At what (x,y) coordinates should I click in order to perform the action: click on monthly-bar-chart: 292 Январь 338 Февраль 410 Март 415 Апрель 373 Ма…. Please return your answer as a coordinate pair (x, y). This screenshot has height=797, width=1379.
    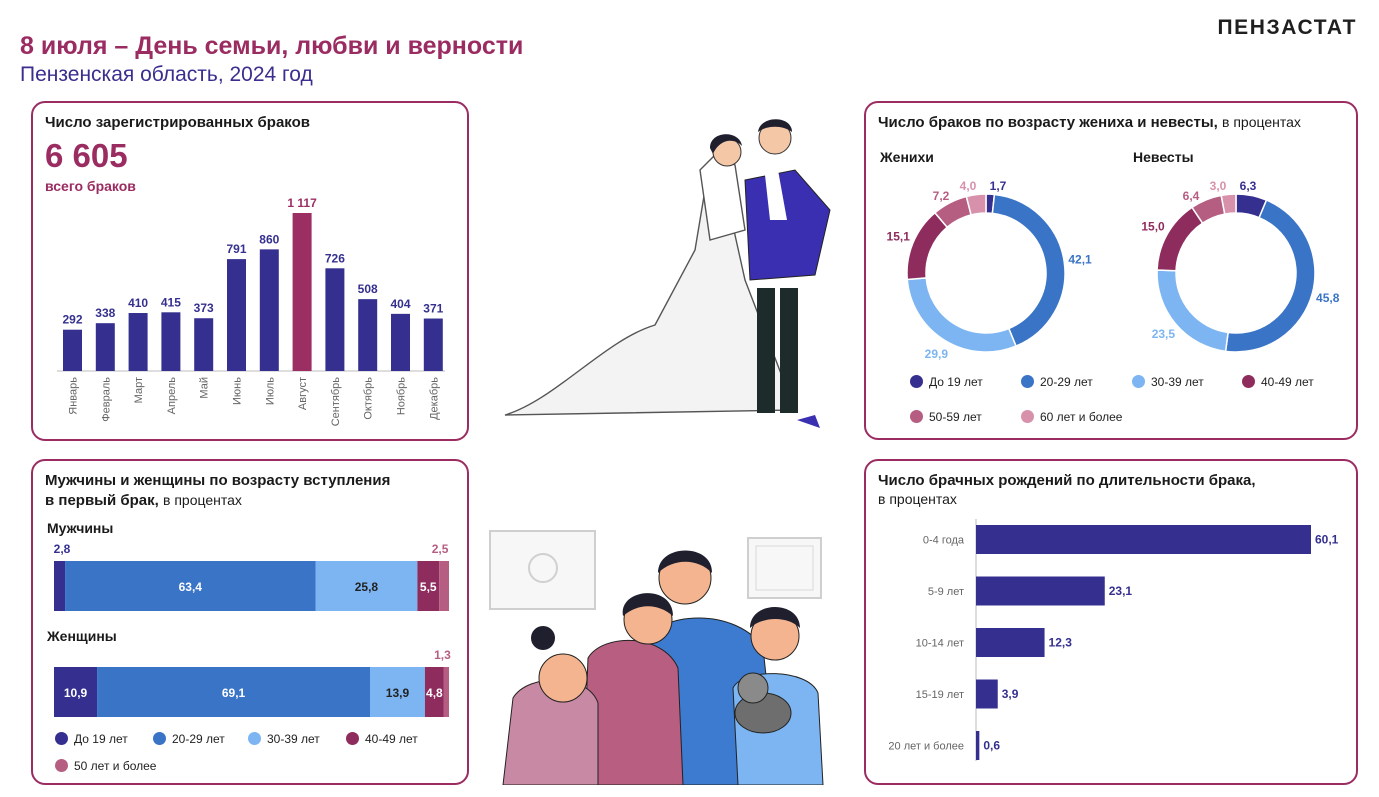
    Looking at the image, I should click on (251, 311).